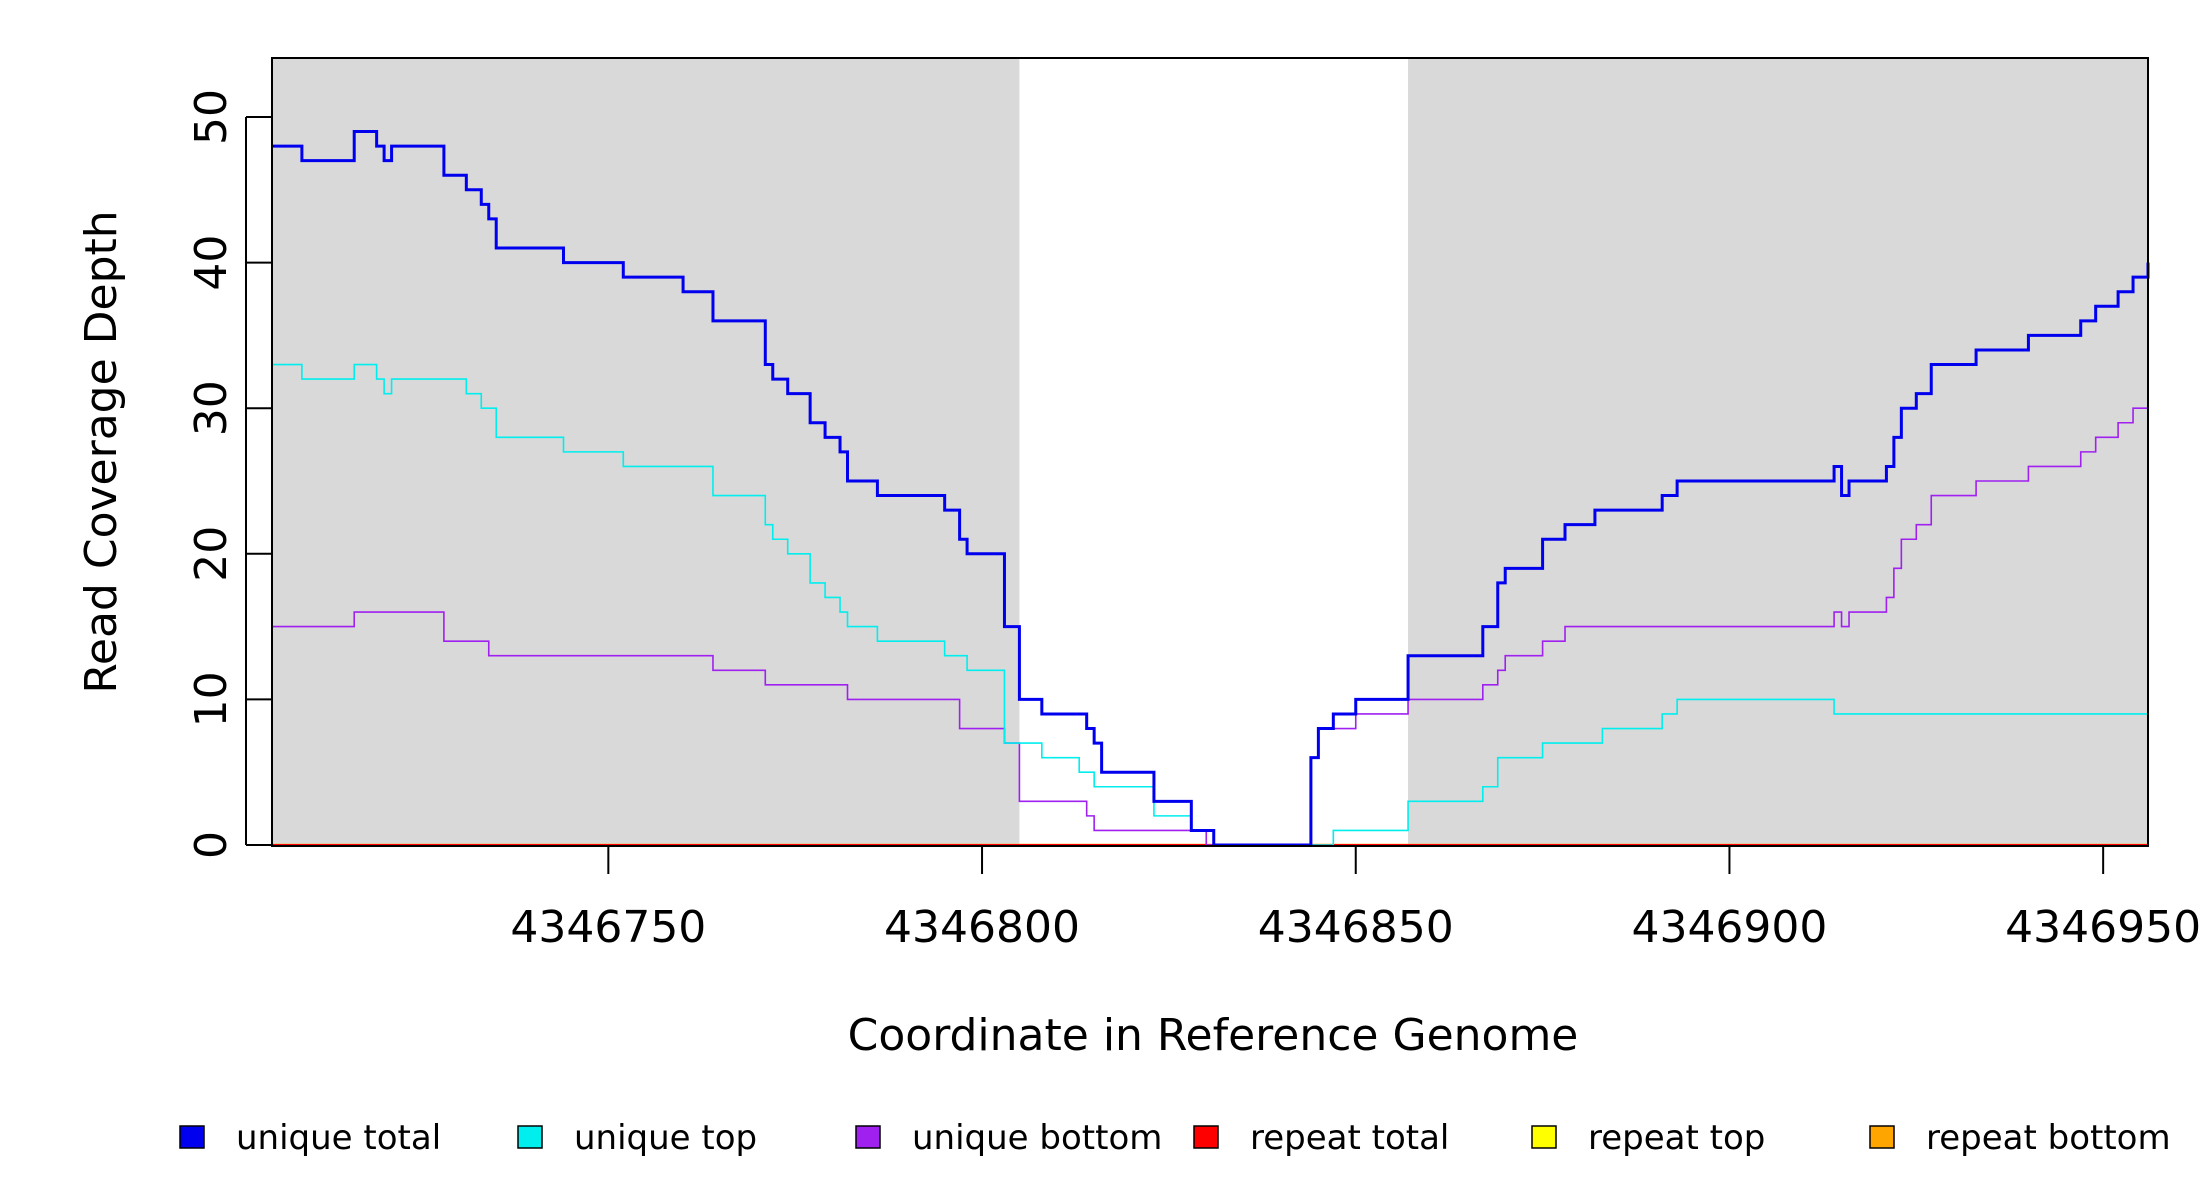 This screenshot has width=2200, height=1200. What do you see at coordinates (665, 1138) in the screenshot?
I see `legend-label-unique-top: unique top` at bounding box center [665, 1138].